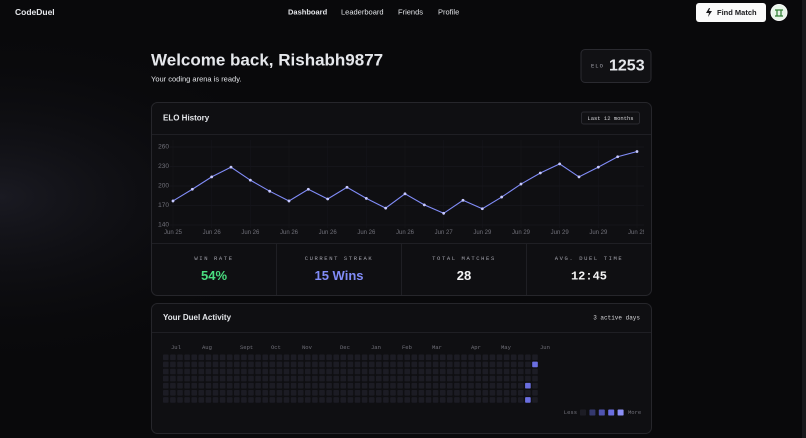  What do you see at coordinates (162, 205) in the screenshot?
I see `y-tick-label: 1170` at bounding box center [162, 205].